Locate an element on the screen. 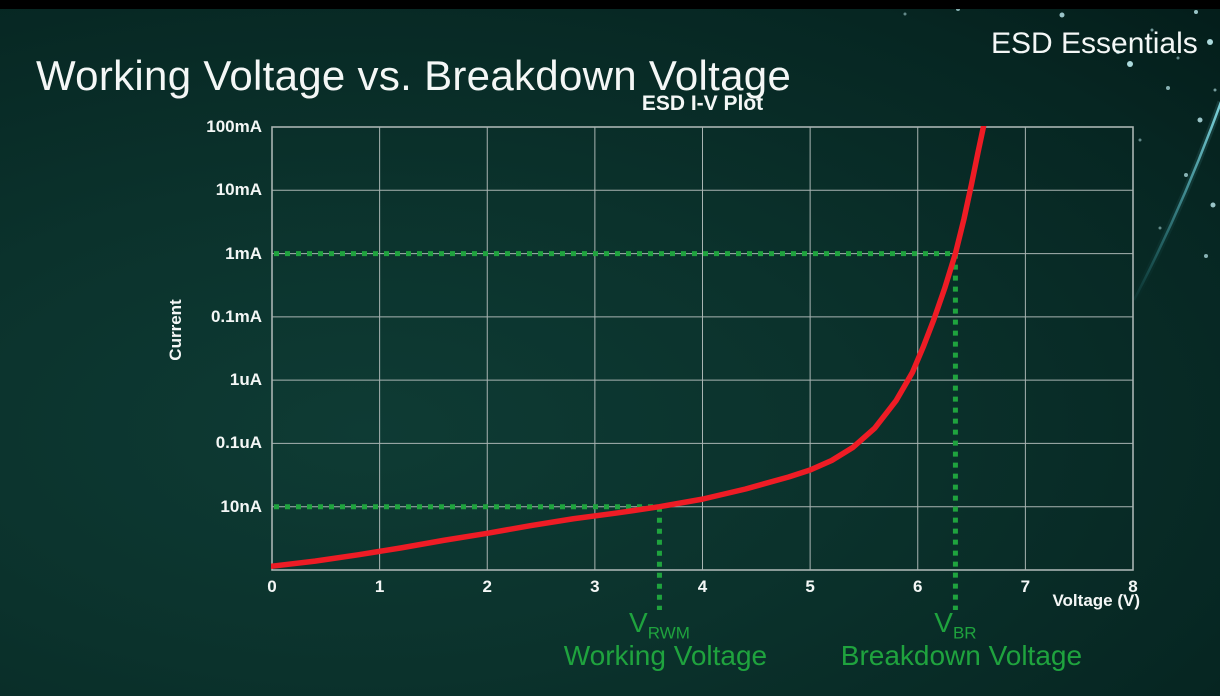 The height and width of the screenshot is (696, 1220). x-tick-label: 1 is located at coordinates (379, 586).